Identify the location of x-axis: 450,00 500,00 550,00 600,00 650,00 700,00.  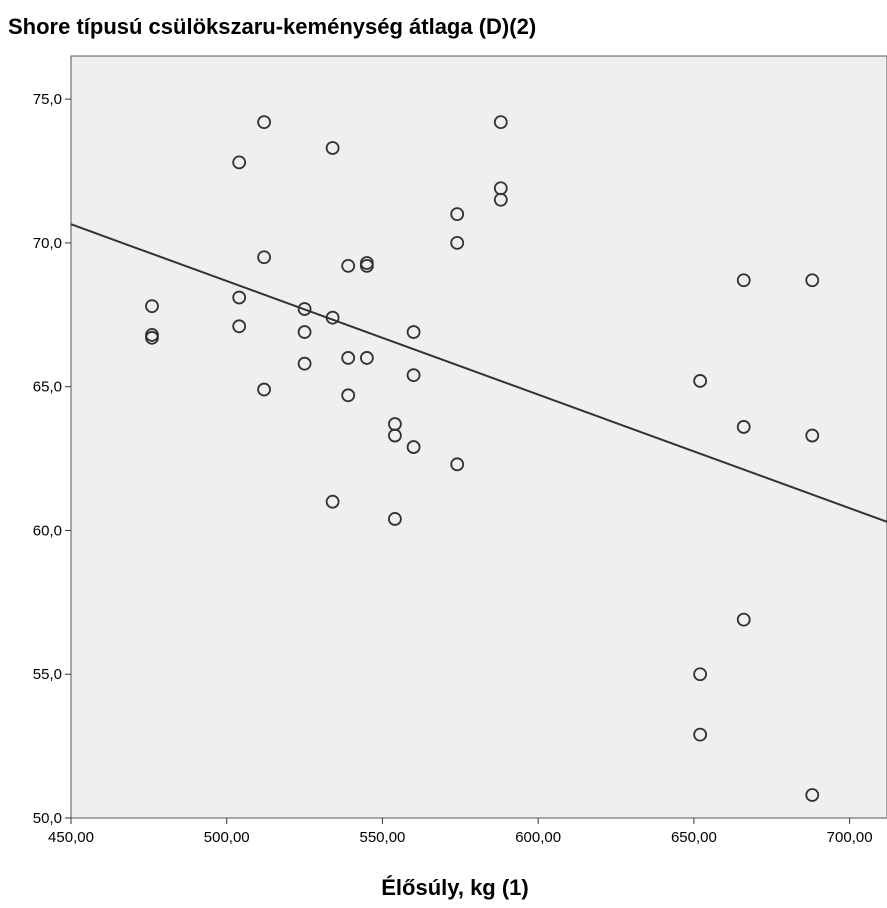
(460, 832).